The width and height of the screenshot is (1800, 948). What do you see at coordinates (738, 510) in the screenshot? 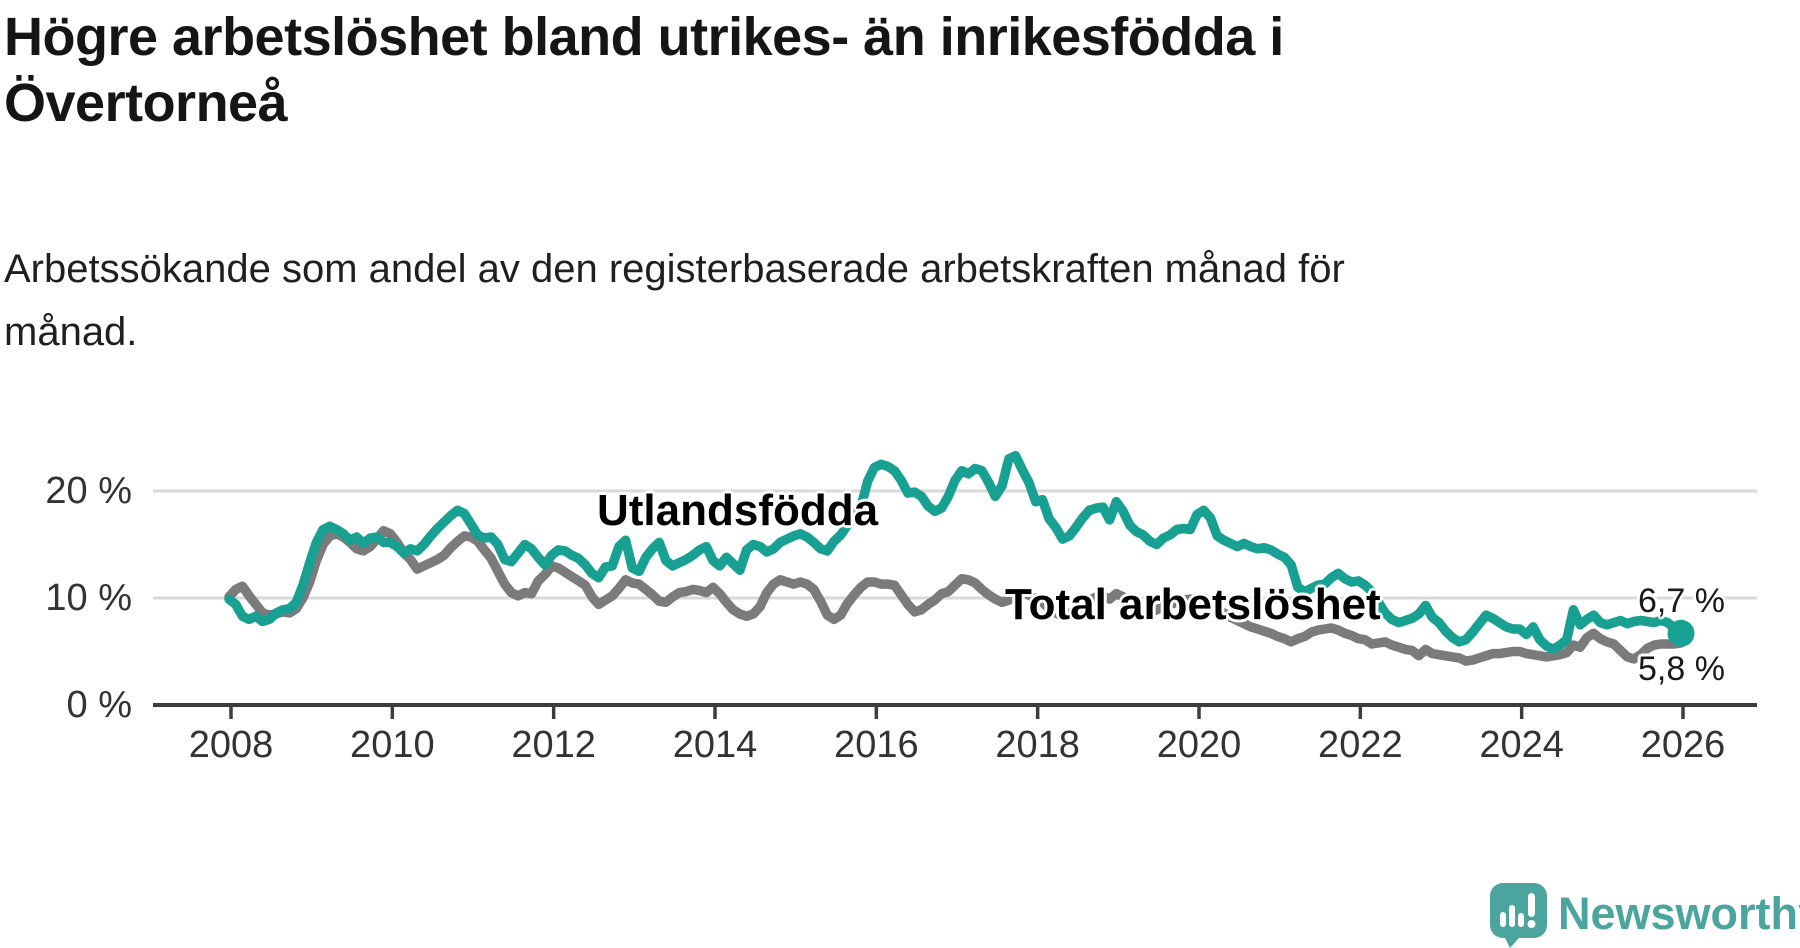
I see `series-label-utlandsfodda: Utlandsfödda` at bounding box center [738, 510].